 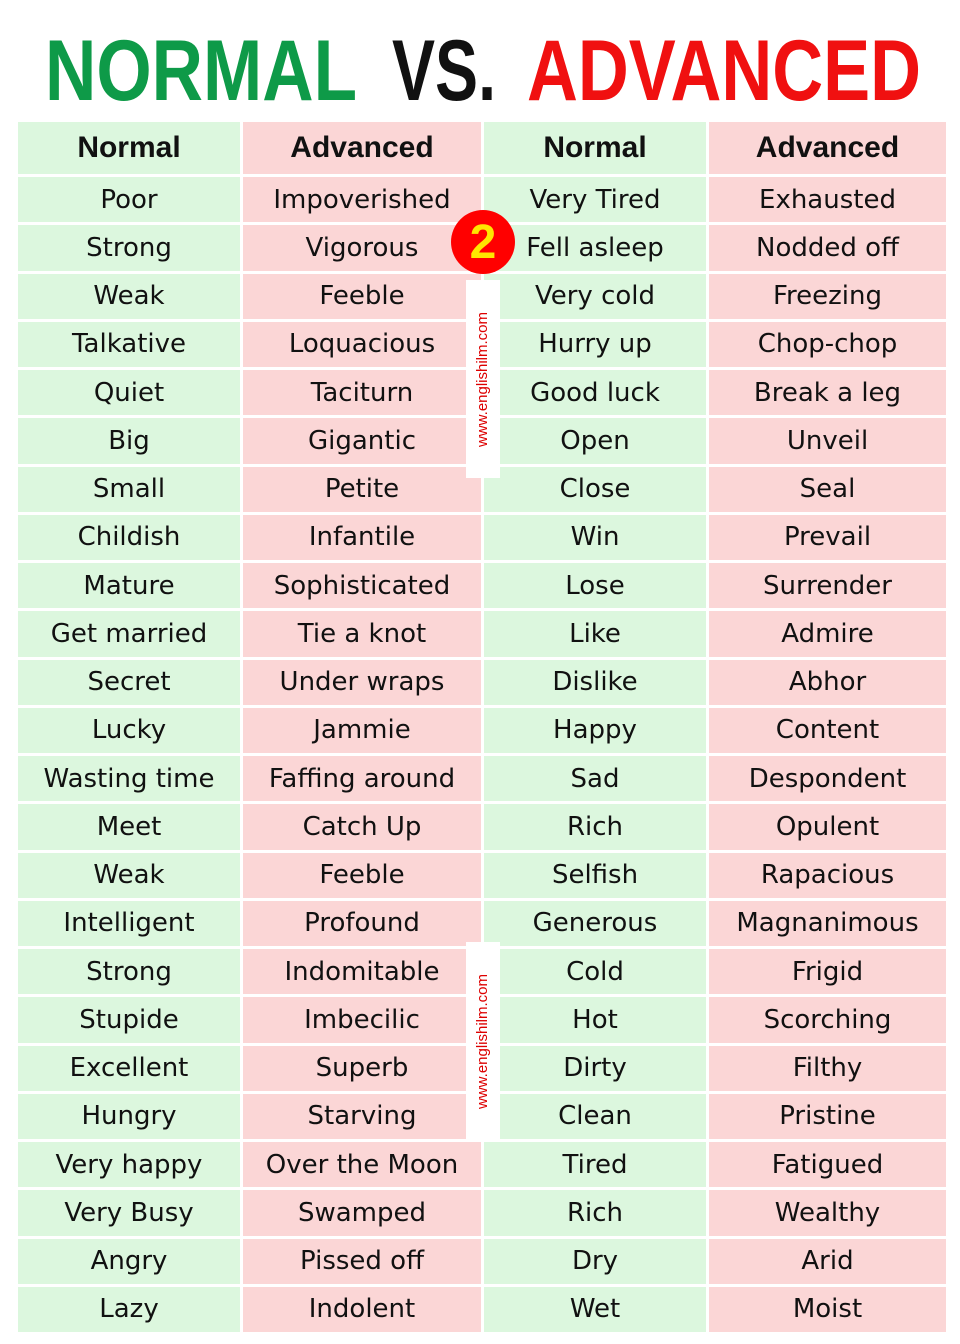 I want to click on table-cell: Content, so click(x=827, y=730).